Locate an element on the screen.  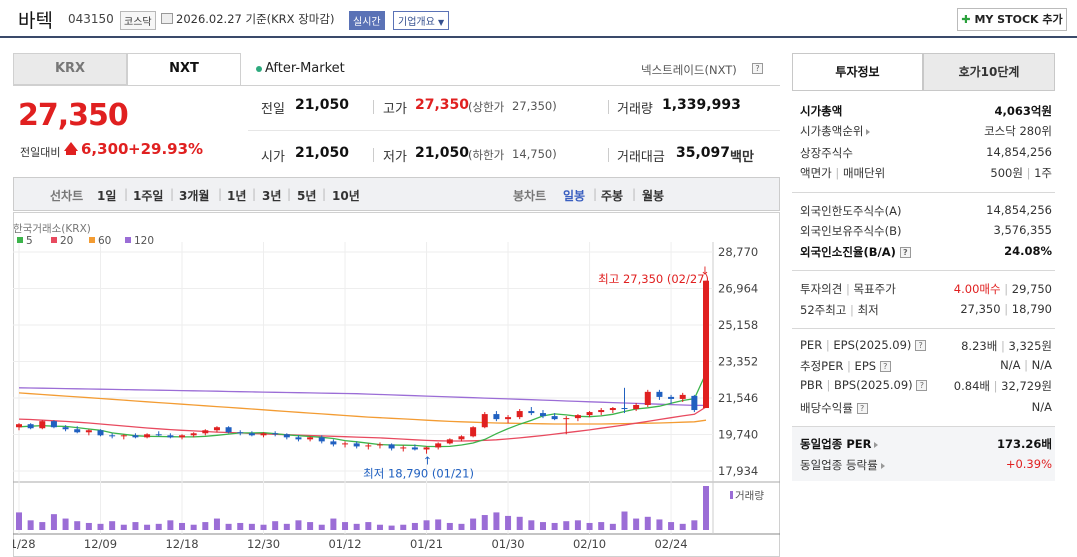
period-1y: 1년 is located at coordinates (237, 196).